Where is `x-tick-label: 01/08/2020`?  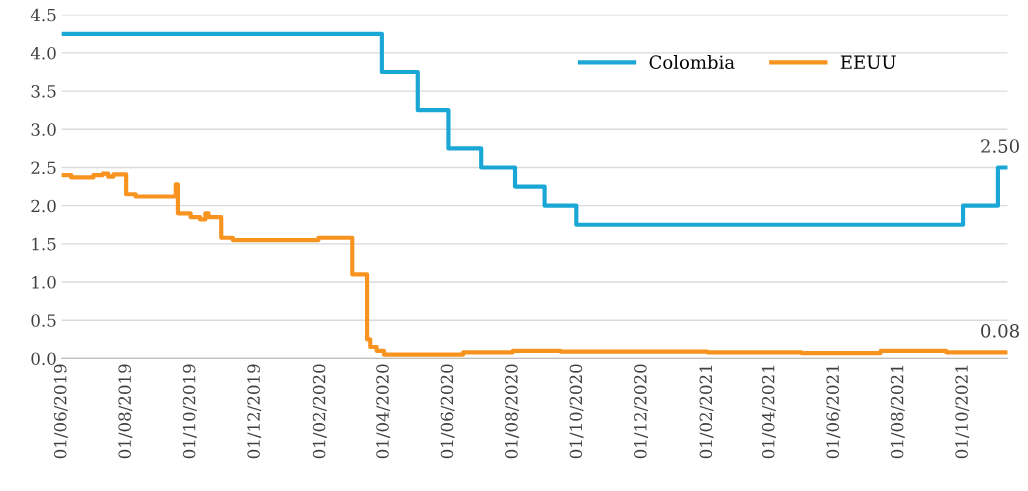
x-tick-label: 01/08/2020 is located at coordinates (512, 411).